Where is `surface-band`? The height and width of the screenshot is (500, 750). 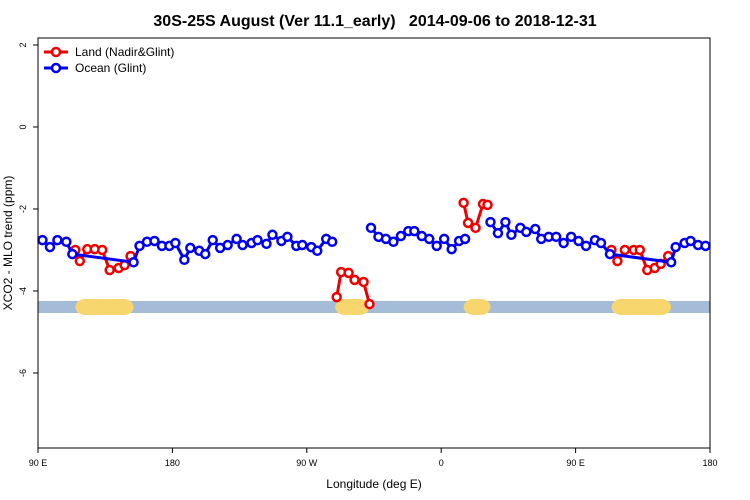 surface-band is located at coordinates (374, 307).